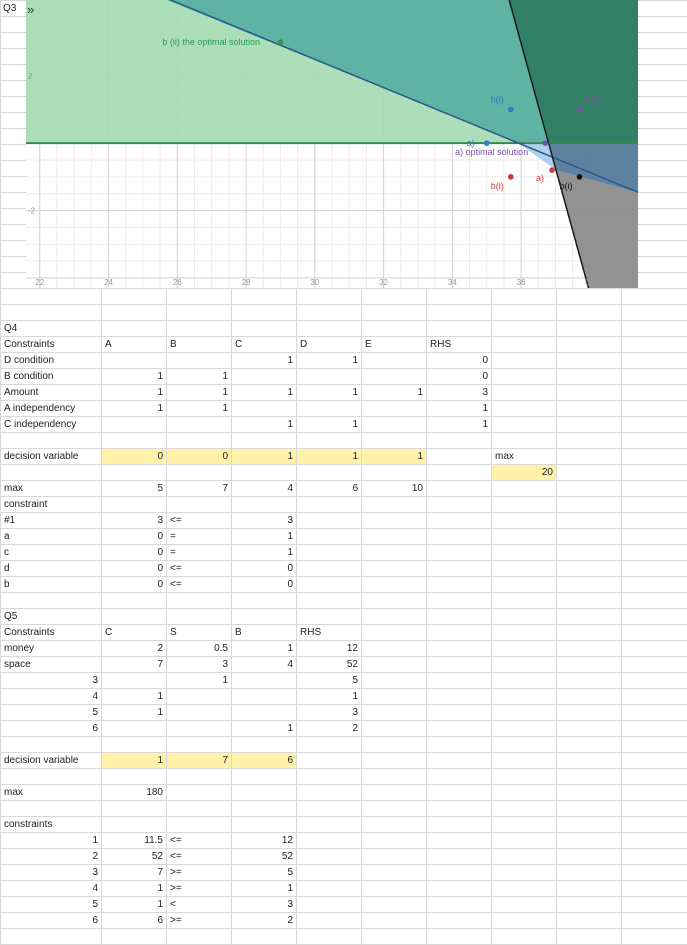 This screenshot has width=687, height=945. I want to click on q4-title: Q4, so click(11, 328).